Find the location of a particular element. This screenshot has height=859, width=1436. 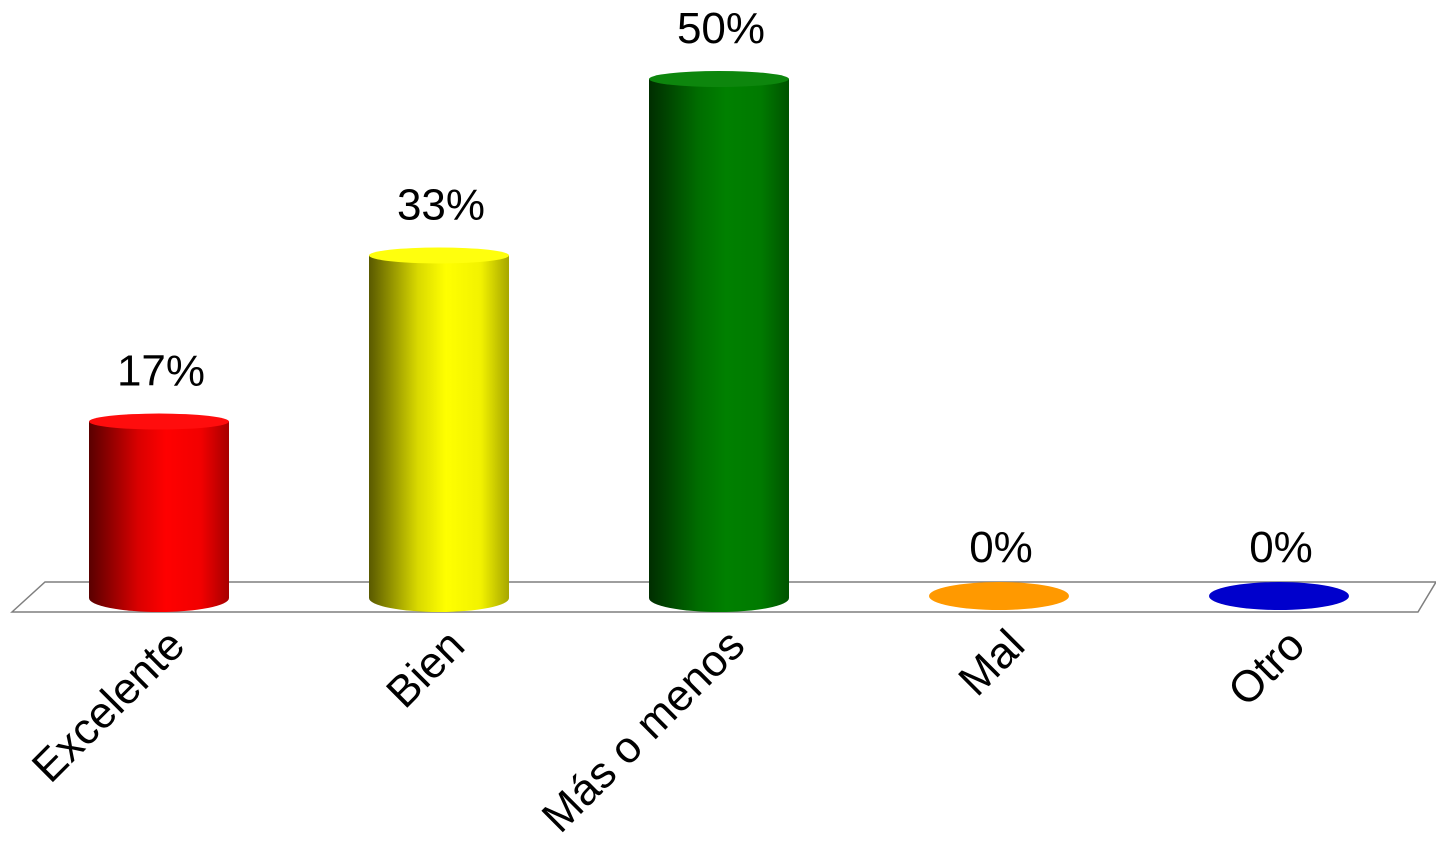

category-label: Mal is located at coordinates (991, 662).